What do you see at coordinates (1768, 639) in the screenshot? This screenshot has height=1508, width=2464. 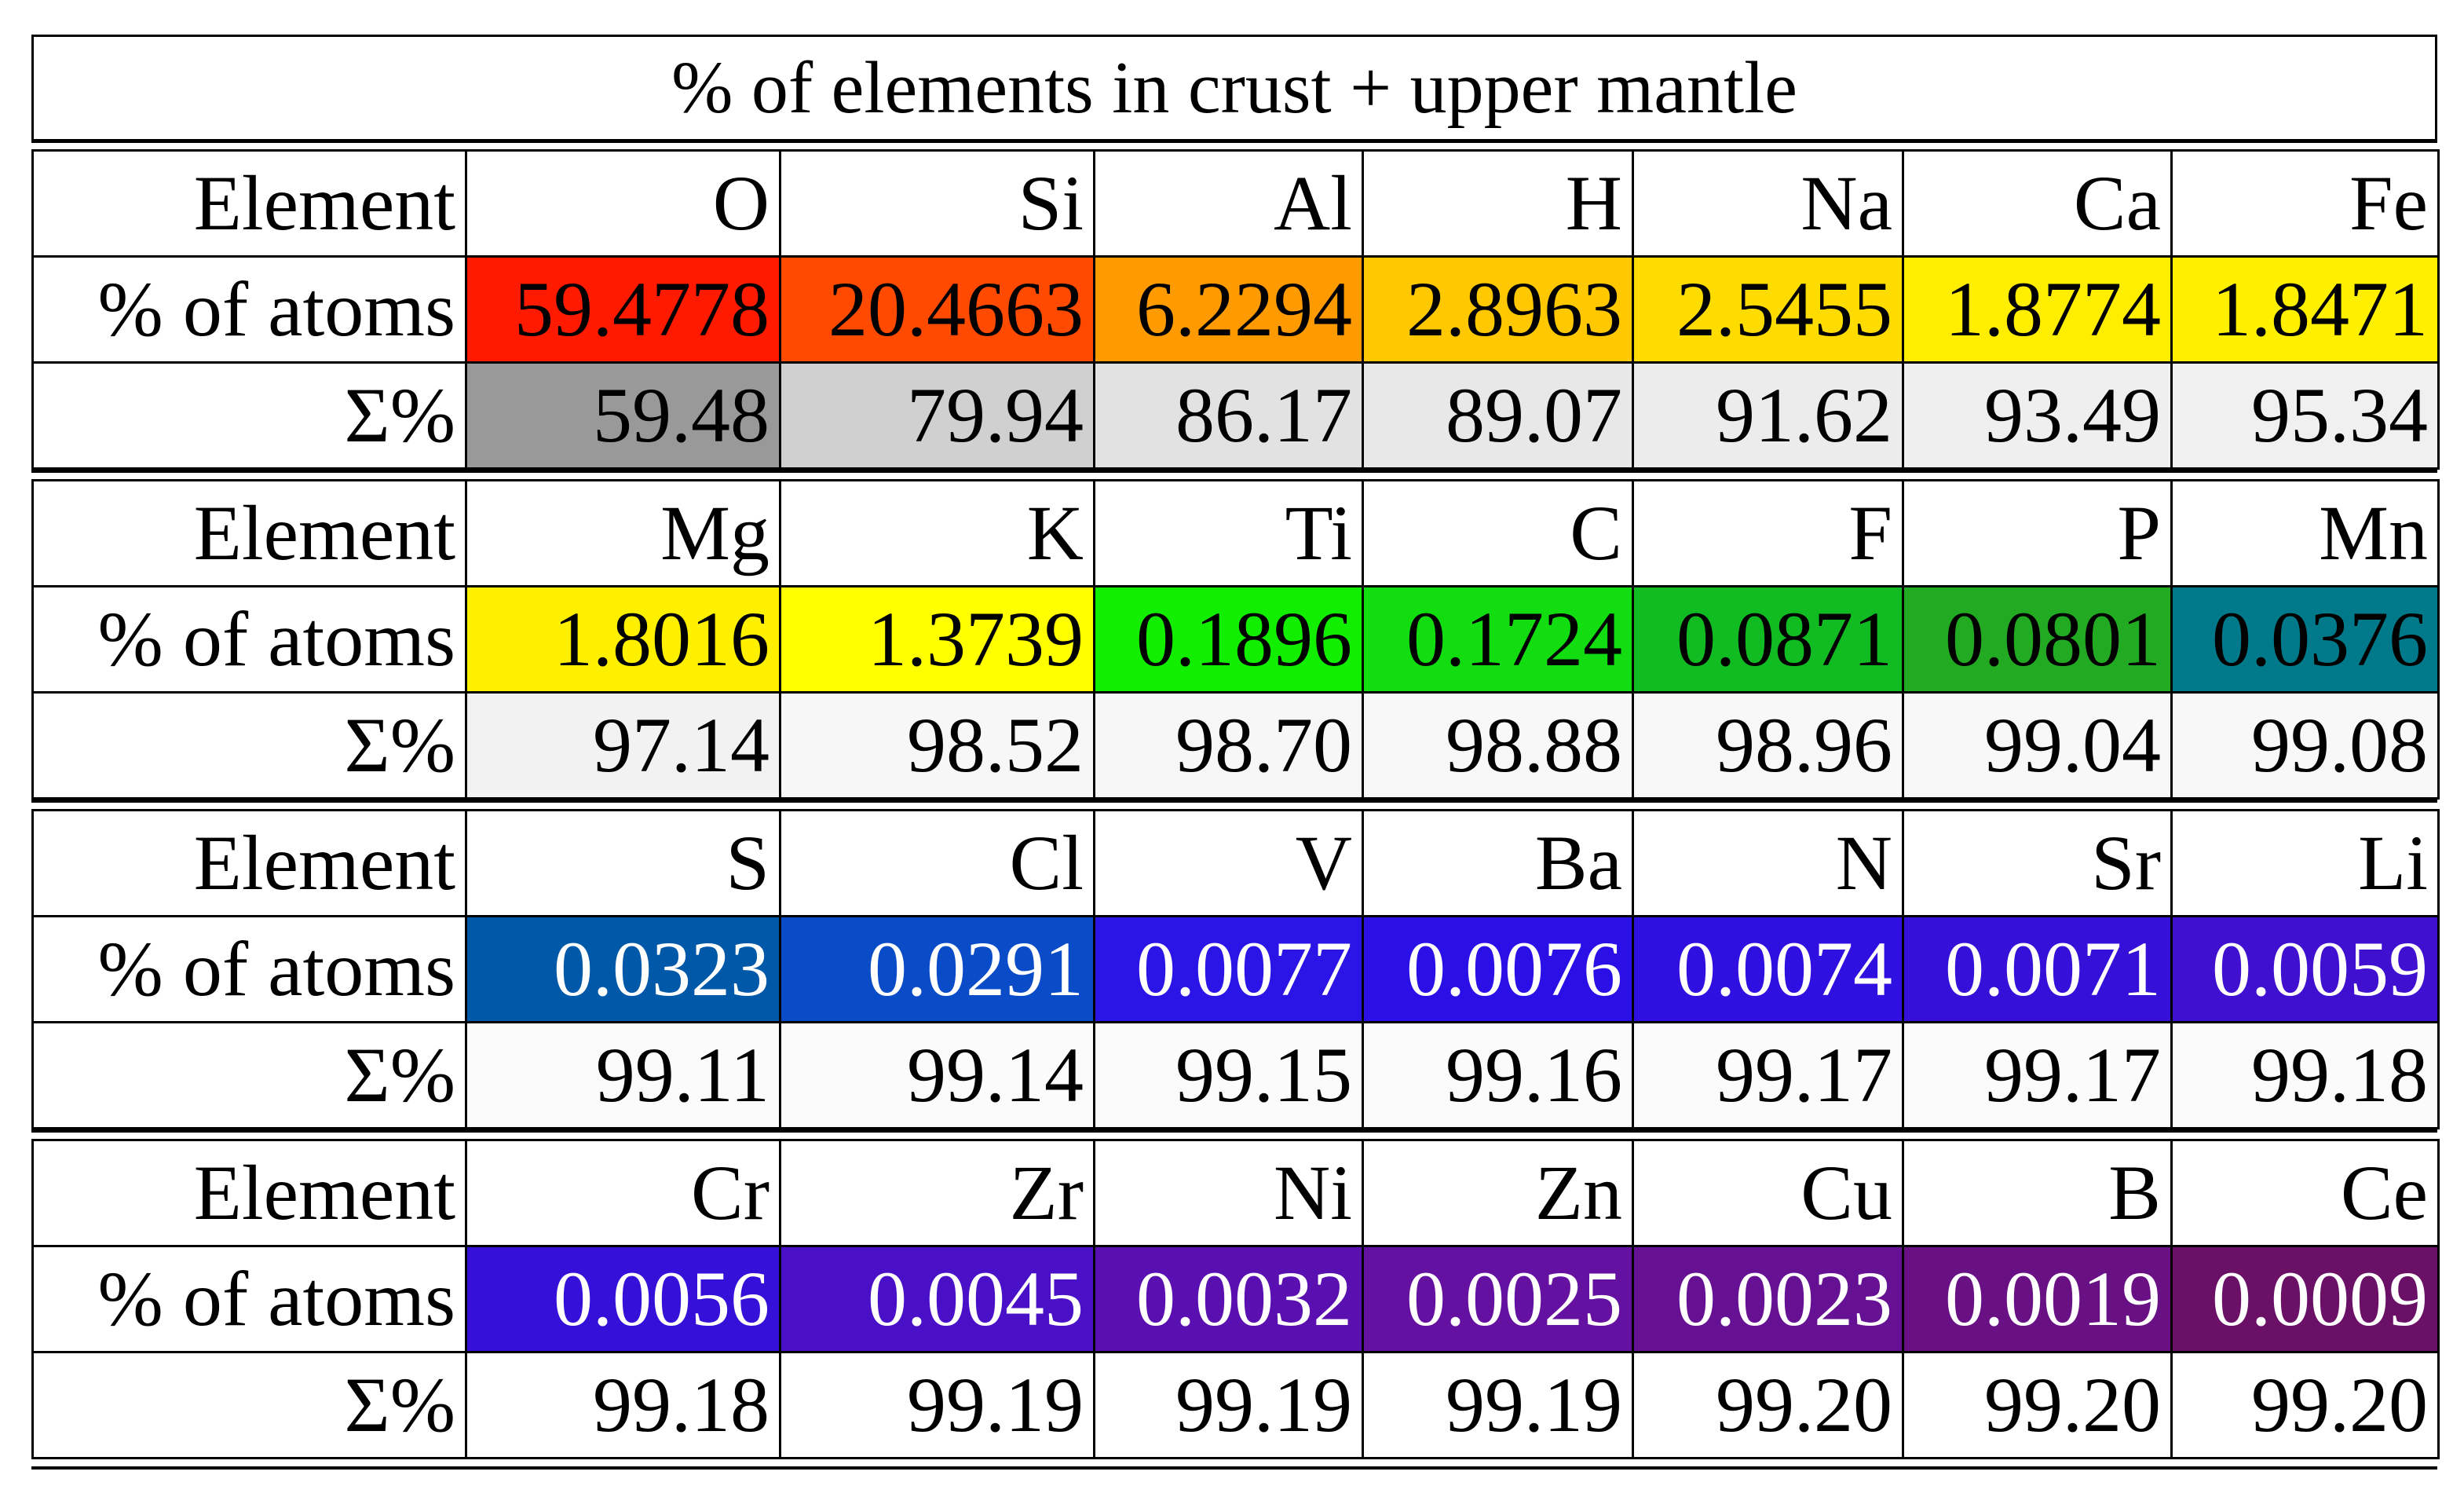 I see `atoms-cell: 0.0871` at bounding box center [1768, 639].